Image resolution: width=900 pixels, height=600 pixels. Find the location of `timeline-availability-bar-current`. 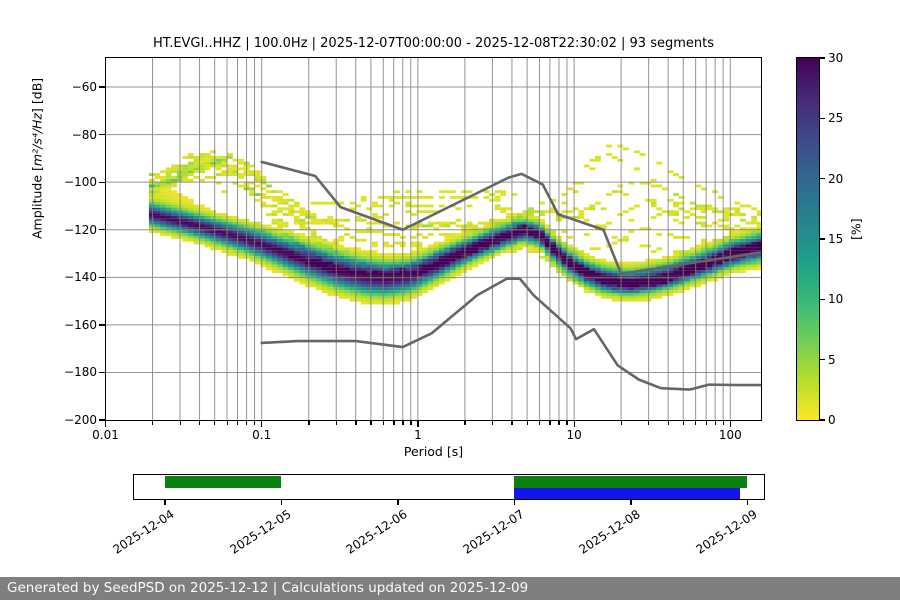

timeline-availability-bar-current is located at coordinates (630, 482).